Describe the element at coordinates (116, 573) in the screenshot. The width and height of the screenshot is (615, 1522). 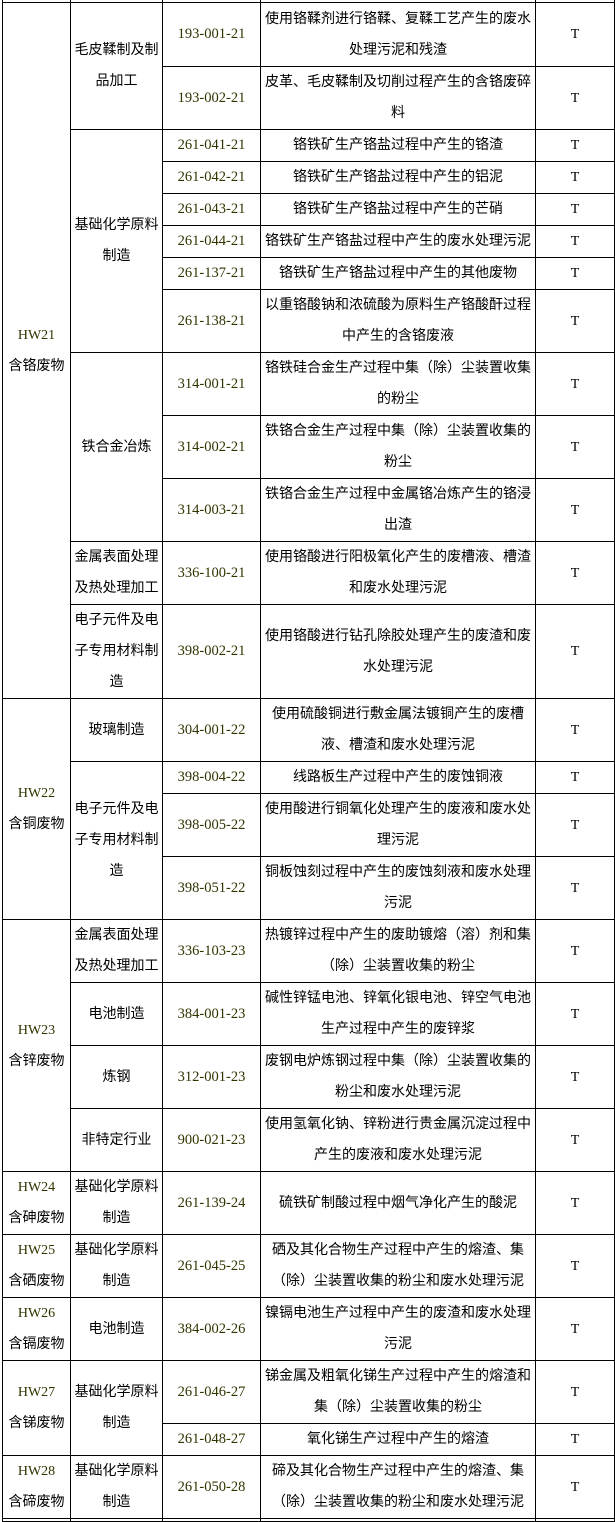
I see `industry-cell: 金属表面处理及热处理加工` at that location.